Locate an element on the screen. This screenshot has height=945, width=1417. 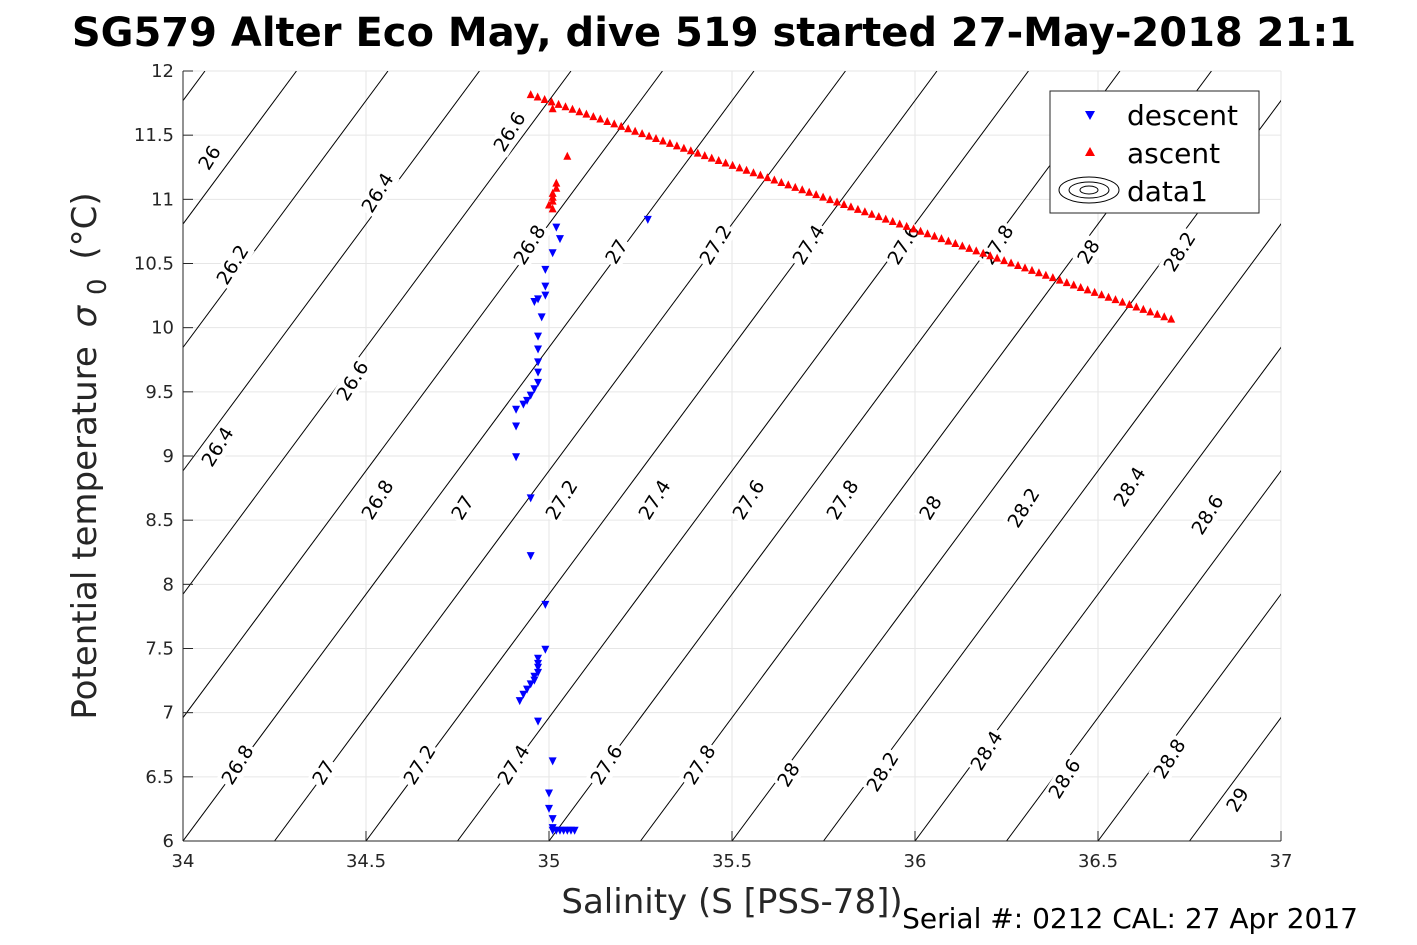
y-axis-label-subscript: 0 is located at coordinates (98, 286).